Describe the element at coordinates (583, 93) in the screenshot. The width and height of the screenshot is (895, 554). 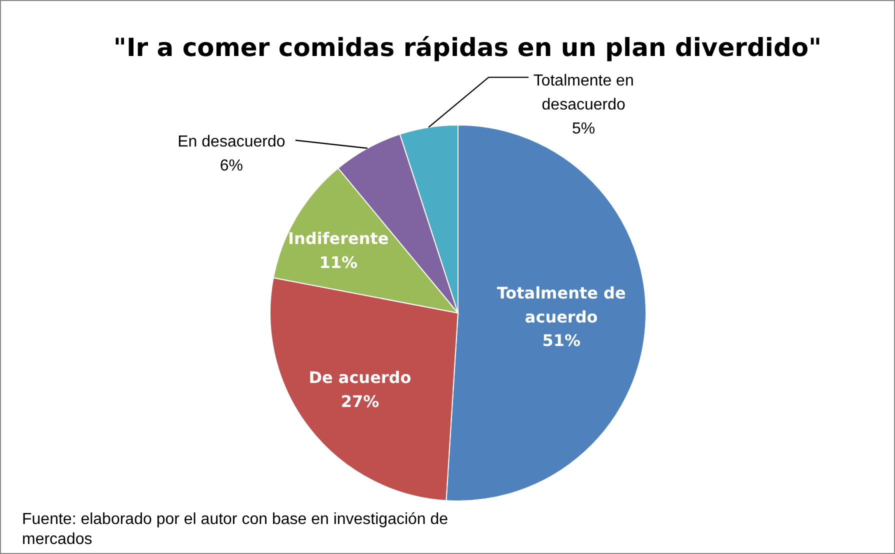
I see `slice-label: Totalmente en desacuerdo` at that location.